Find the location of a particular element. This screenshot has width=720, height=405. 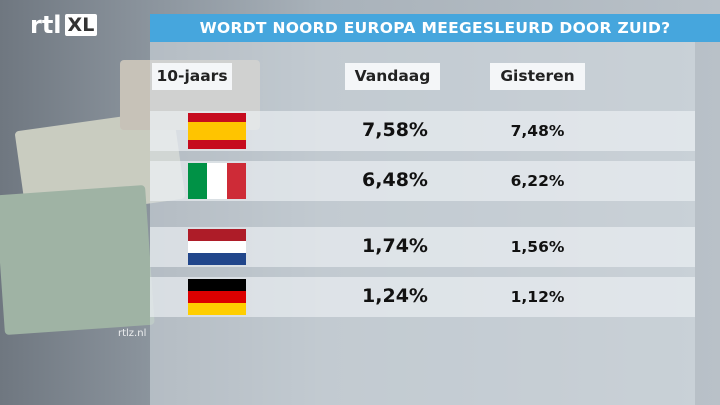

flag-germany is located at coordinates (217, 297).